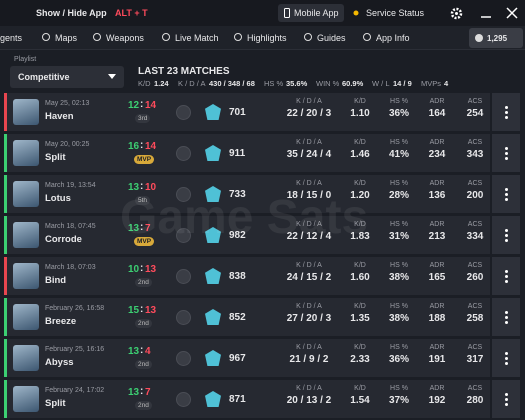 The image size is (525, 420). Describe the element at coordinates (512, 13) in the screenshot. I see `close-icon` at that location.